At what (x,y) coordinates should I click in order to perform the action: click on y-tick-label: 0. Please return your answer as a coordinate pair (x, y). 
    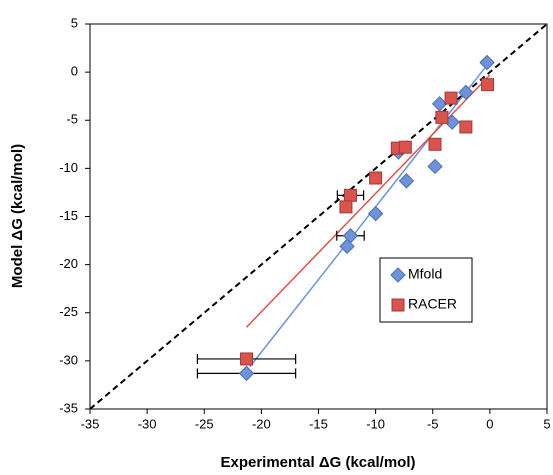
    Looking at the image, I should click on (74, 71).